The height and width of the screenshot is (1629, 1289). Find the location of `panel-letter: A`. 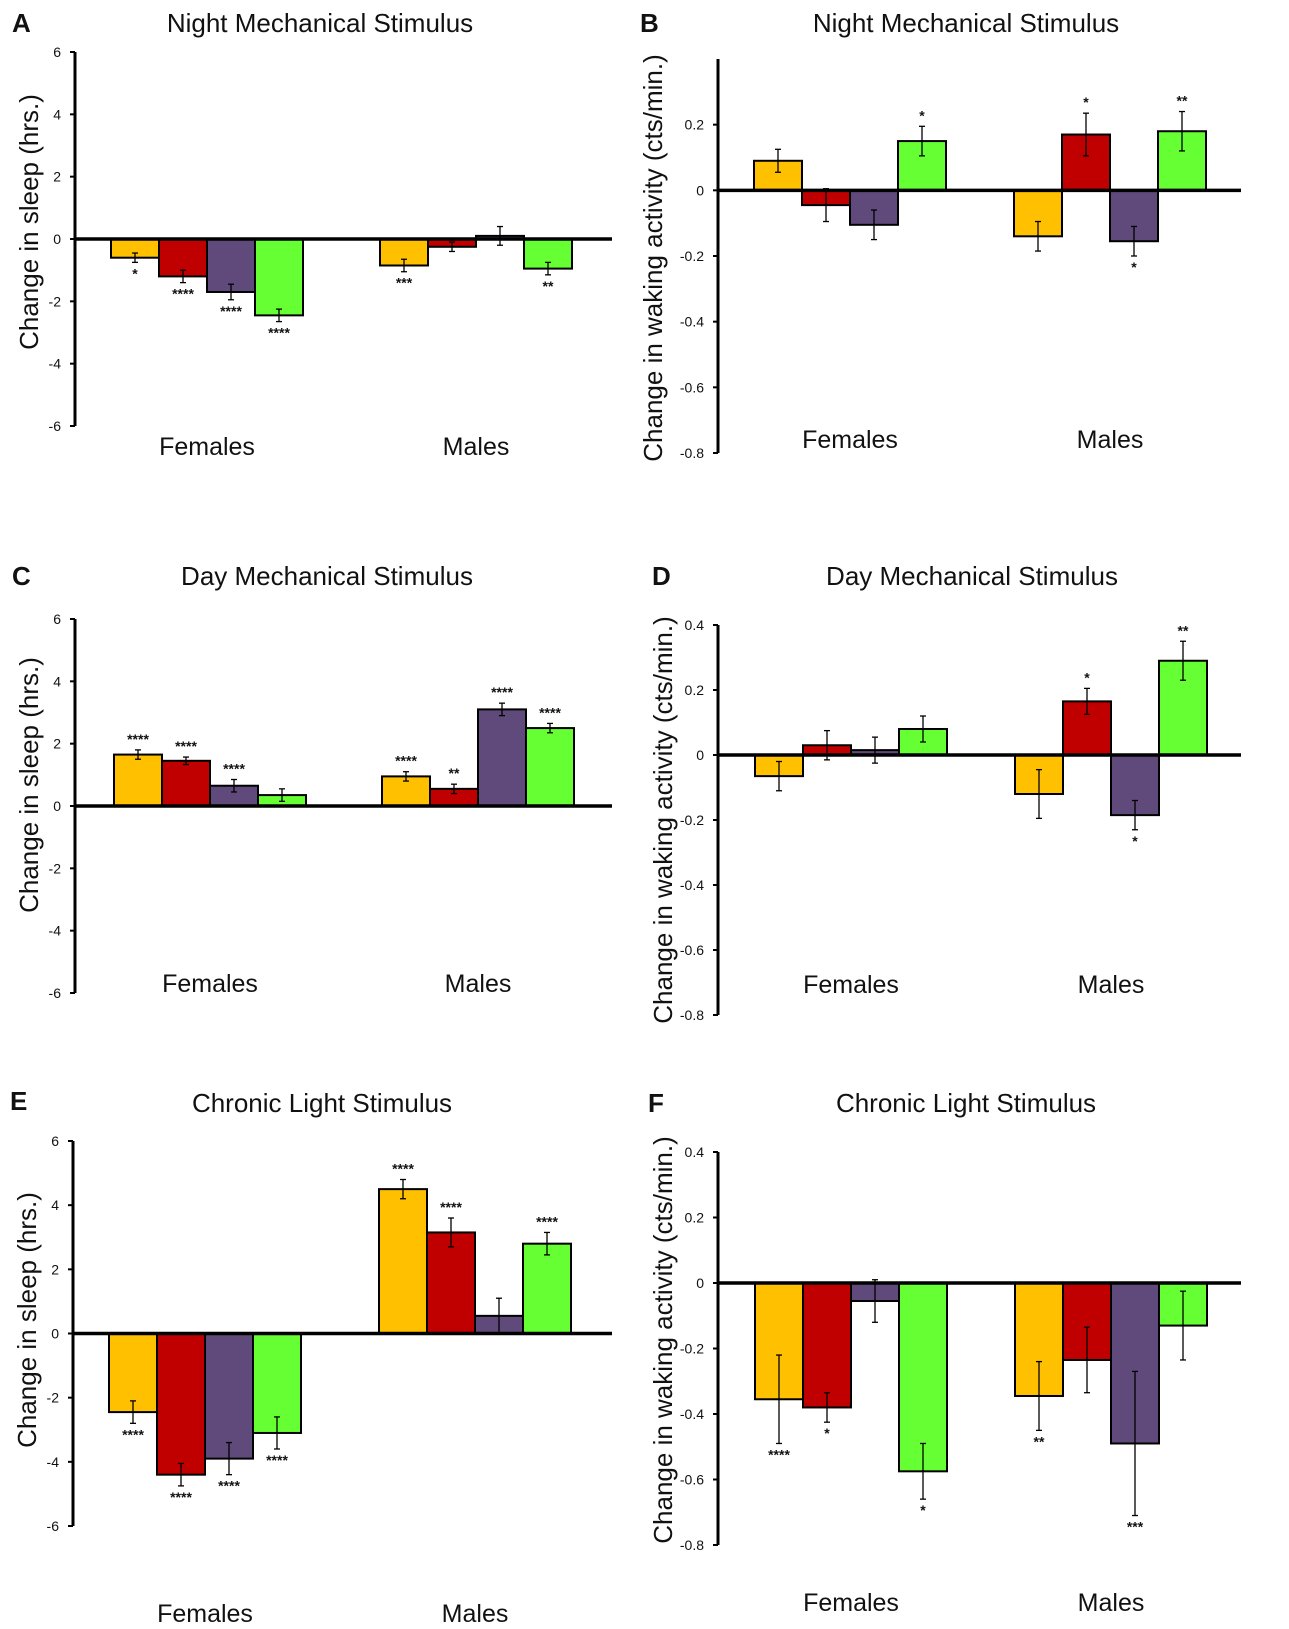

panel-letter: A is located at coordinates (21, 23).